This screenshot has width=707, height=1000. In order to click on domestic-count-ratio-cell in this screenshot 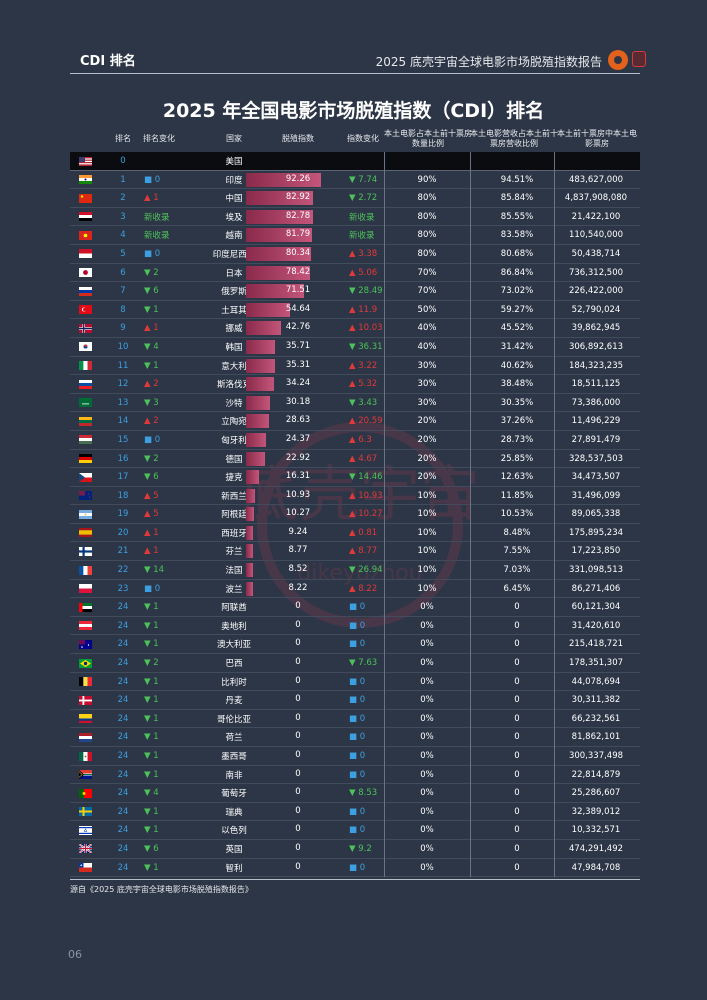, I will do `click(427, 161)`.